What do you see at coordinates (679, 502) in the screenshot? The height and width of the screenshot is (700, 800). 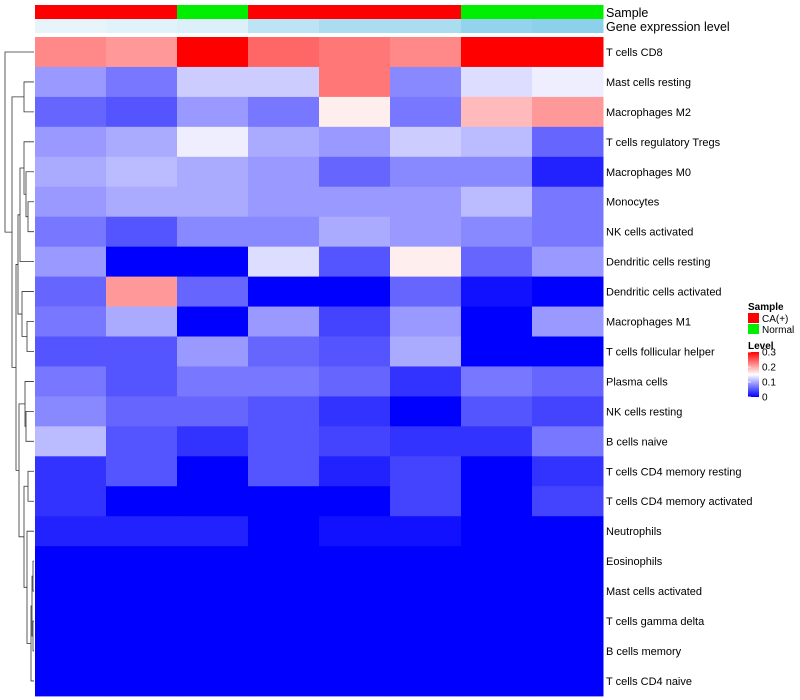 I see `row-label: T cells CD4 memory activated` at bounding box center [679, 502].